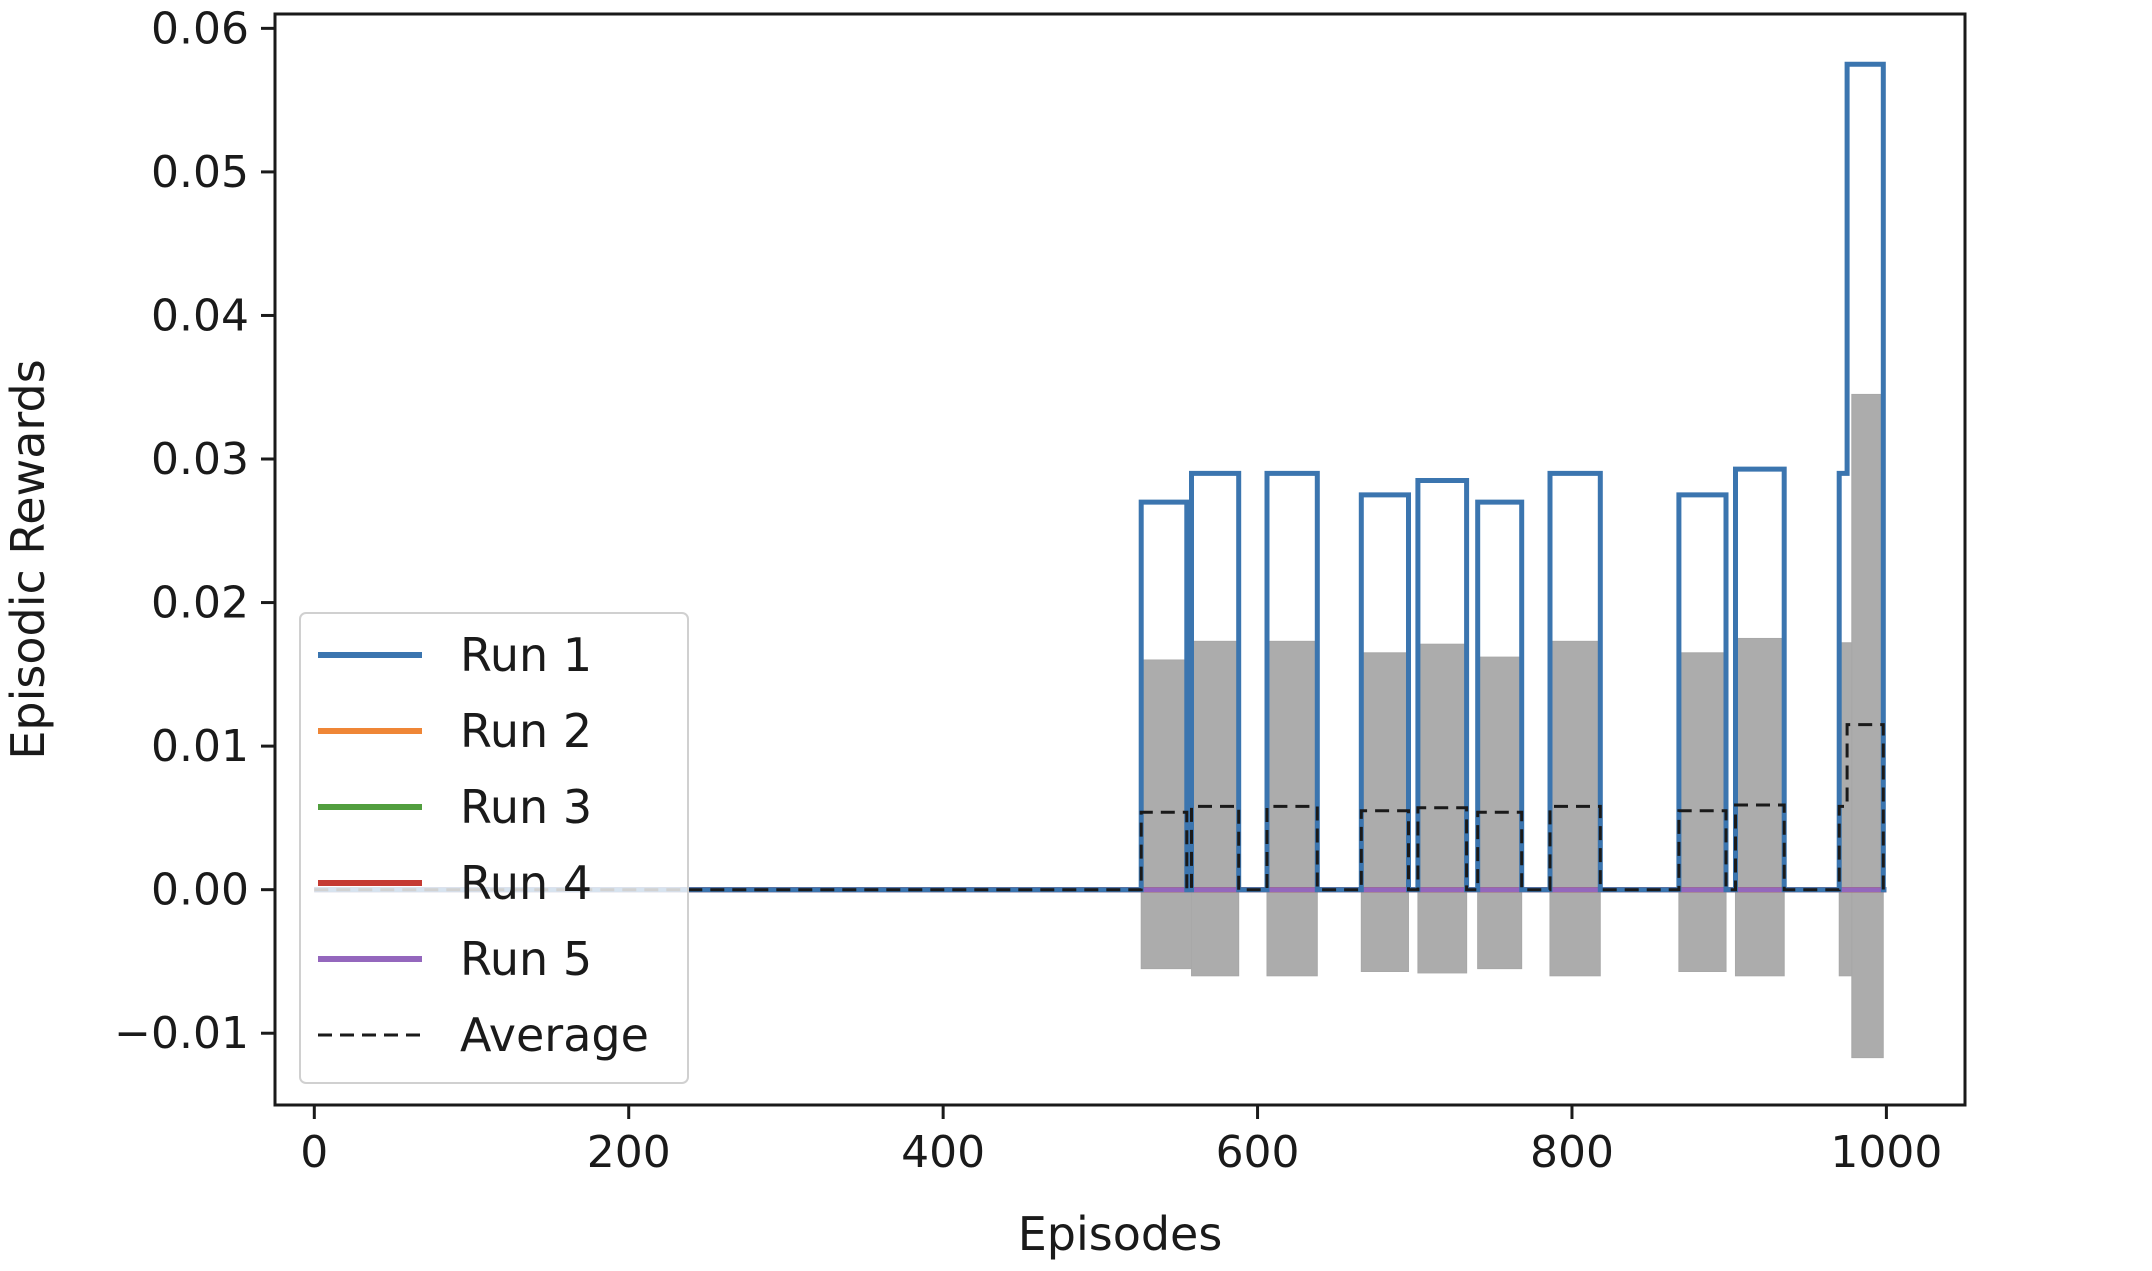 This screenshot has width=2152, height=1271. Describe the element at coordinates (554, 1035) in the screenshot. I see `legend-label-average: Average` at that location.